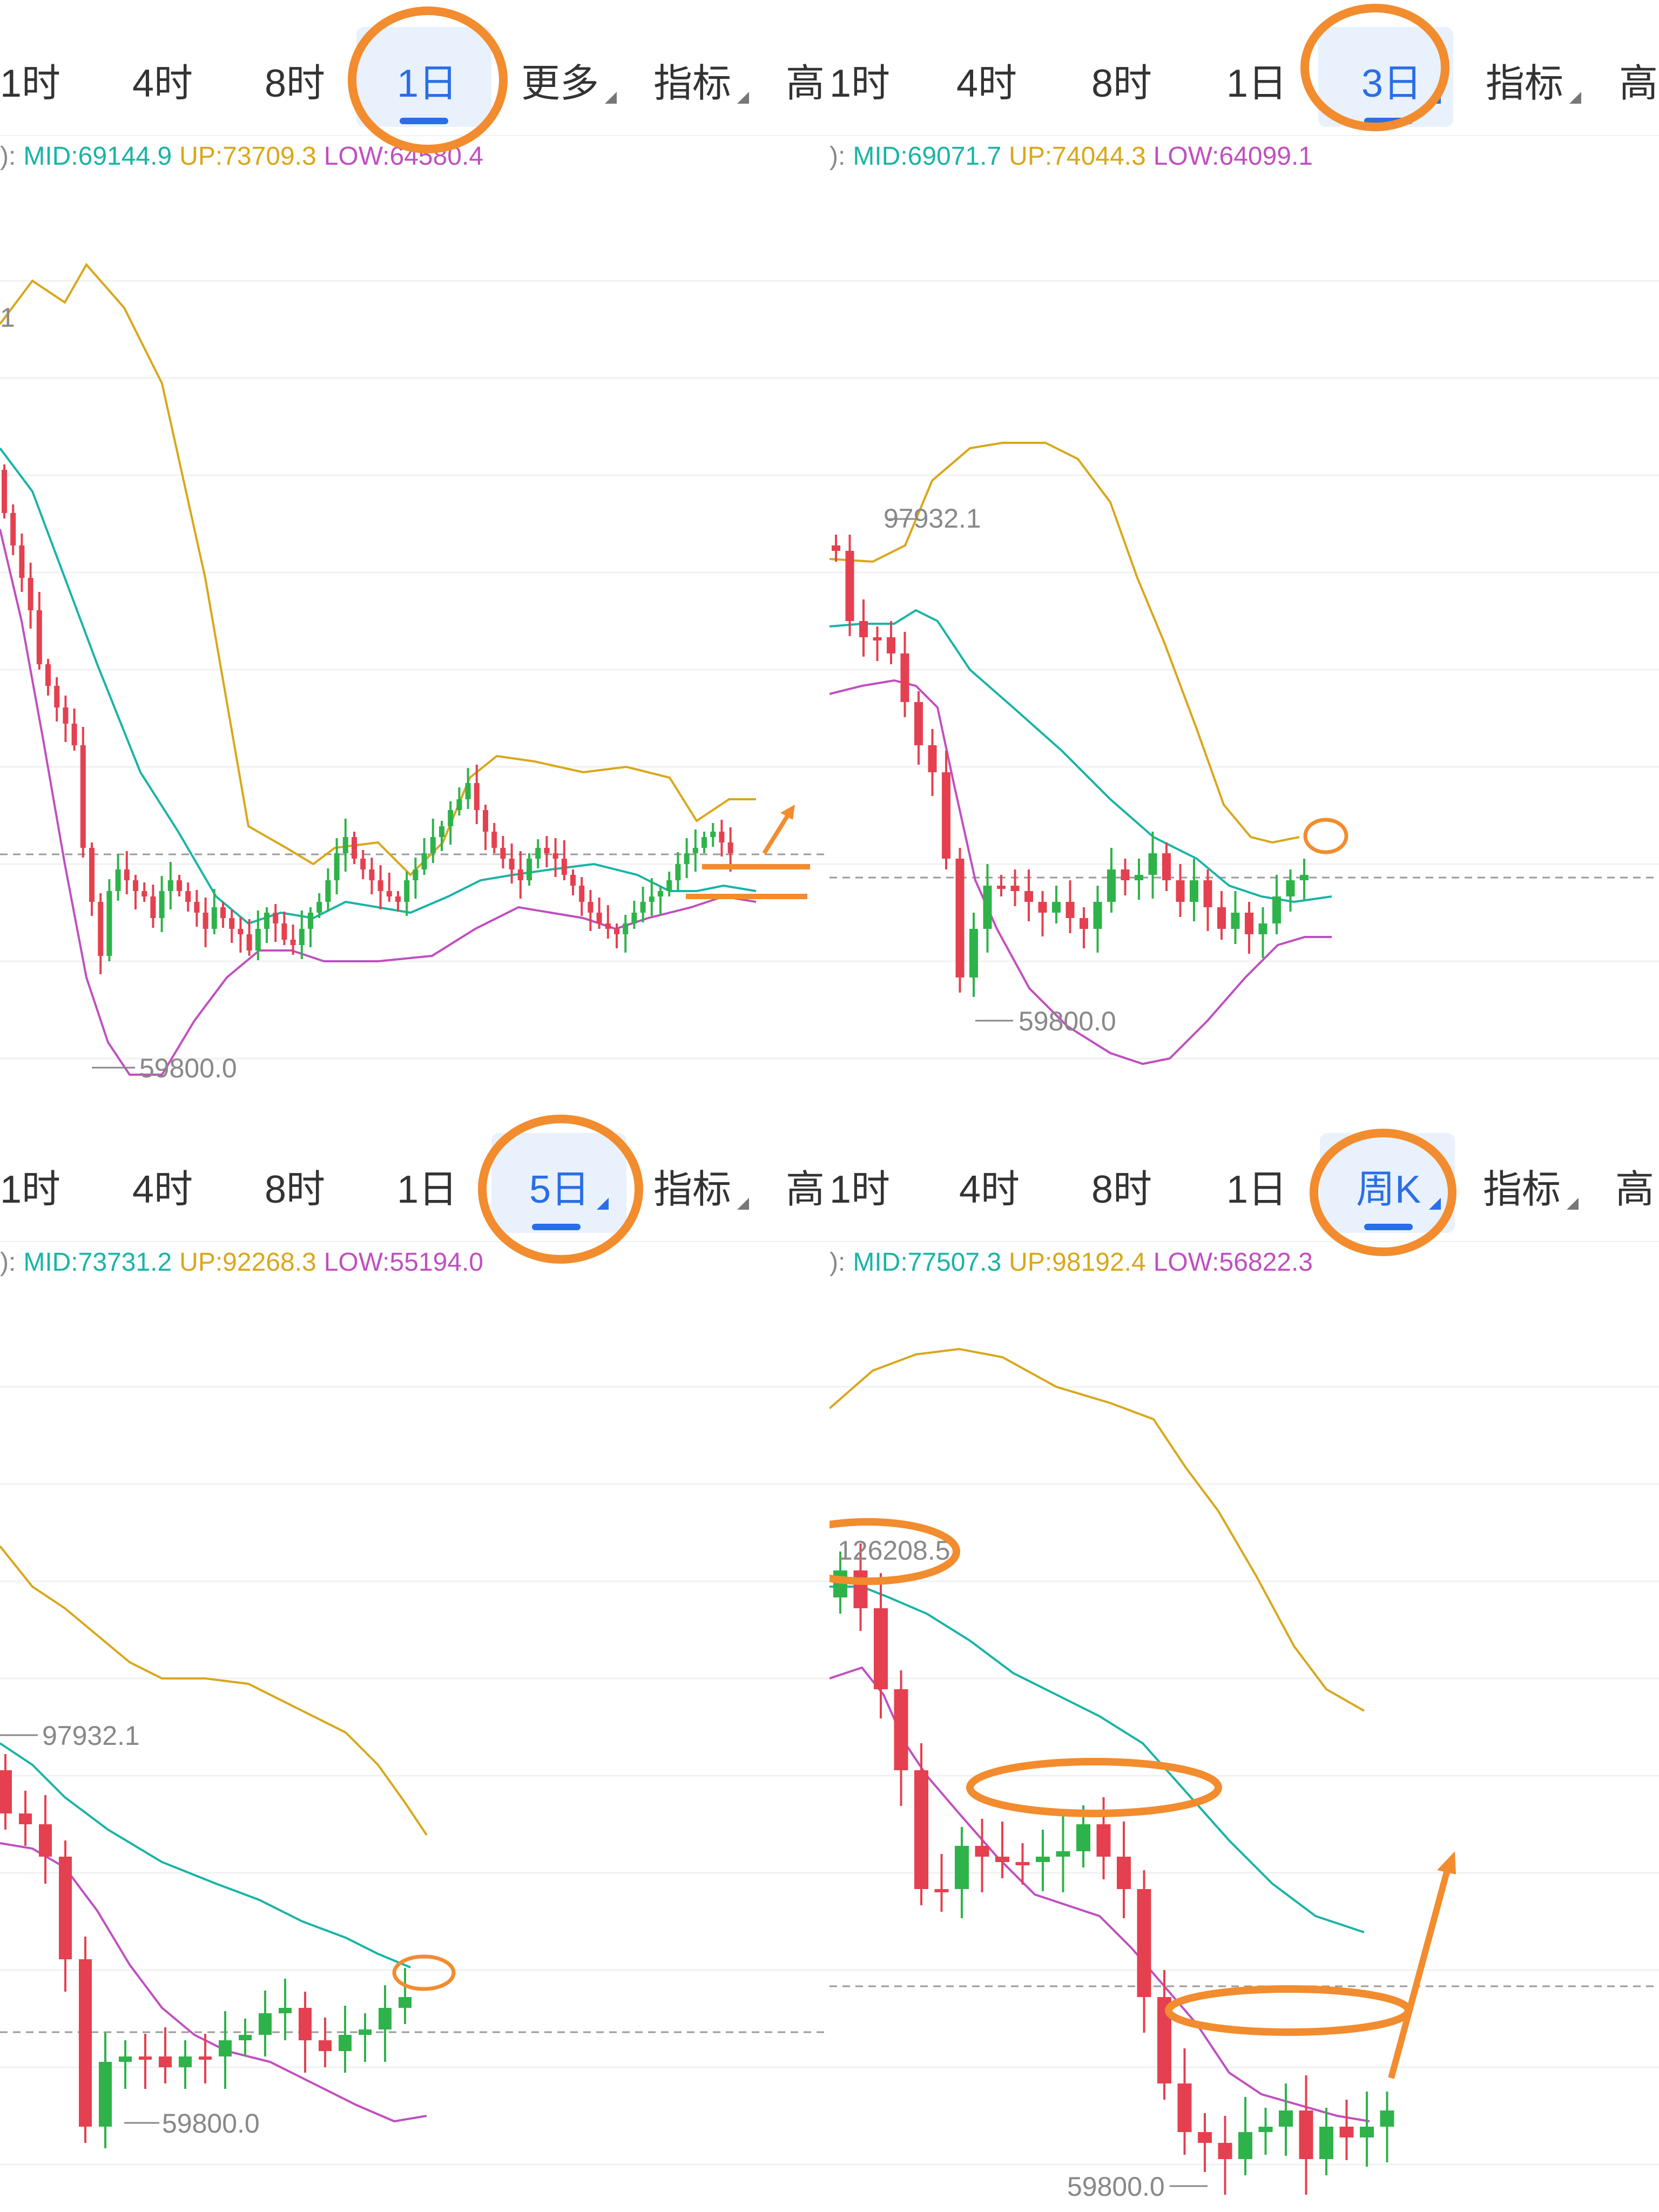  Describe the element at coordinates (214, 1690) in the screenshot. I see `boll-upper-line` at that location.